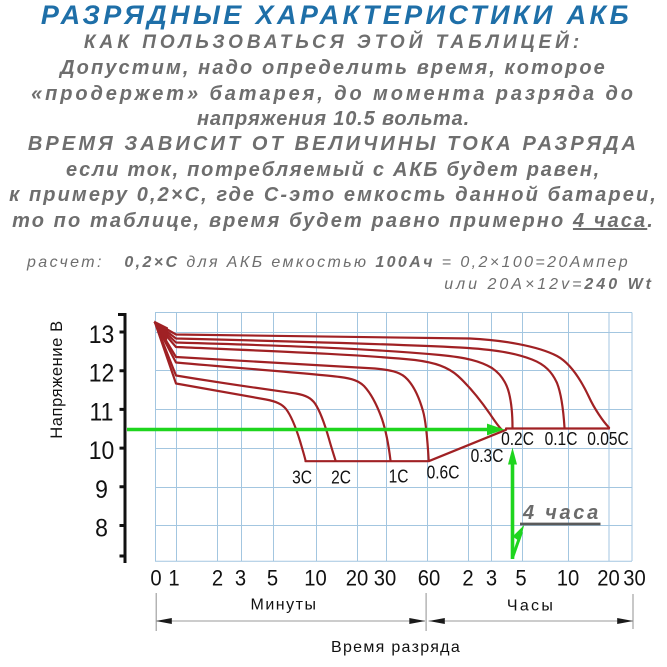  I want to click on svg-text: Часы, so click(531, 606).